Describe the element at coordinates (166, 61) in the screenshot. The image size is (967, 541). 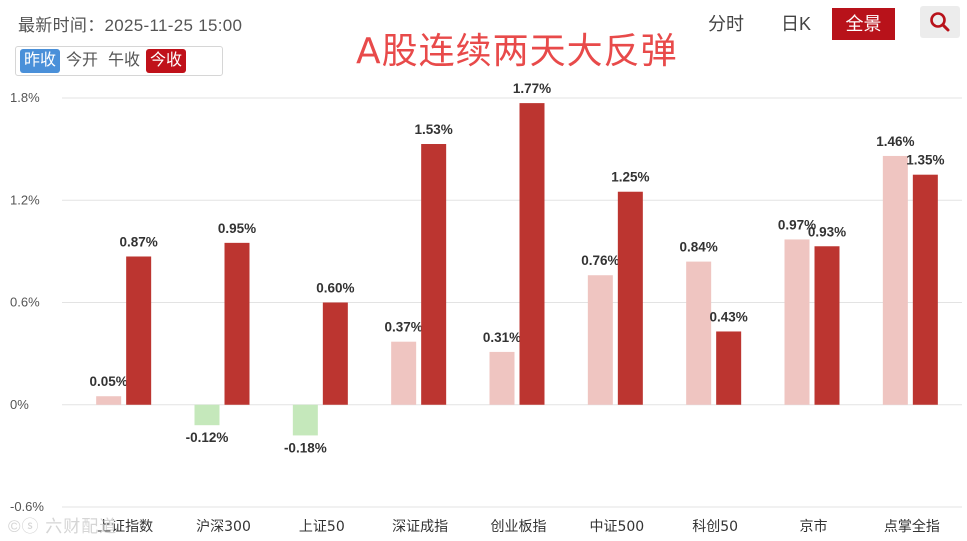
I see `option-today-close: 今收` at that location.